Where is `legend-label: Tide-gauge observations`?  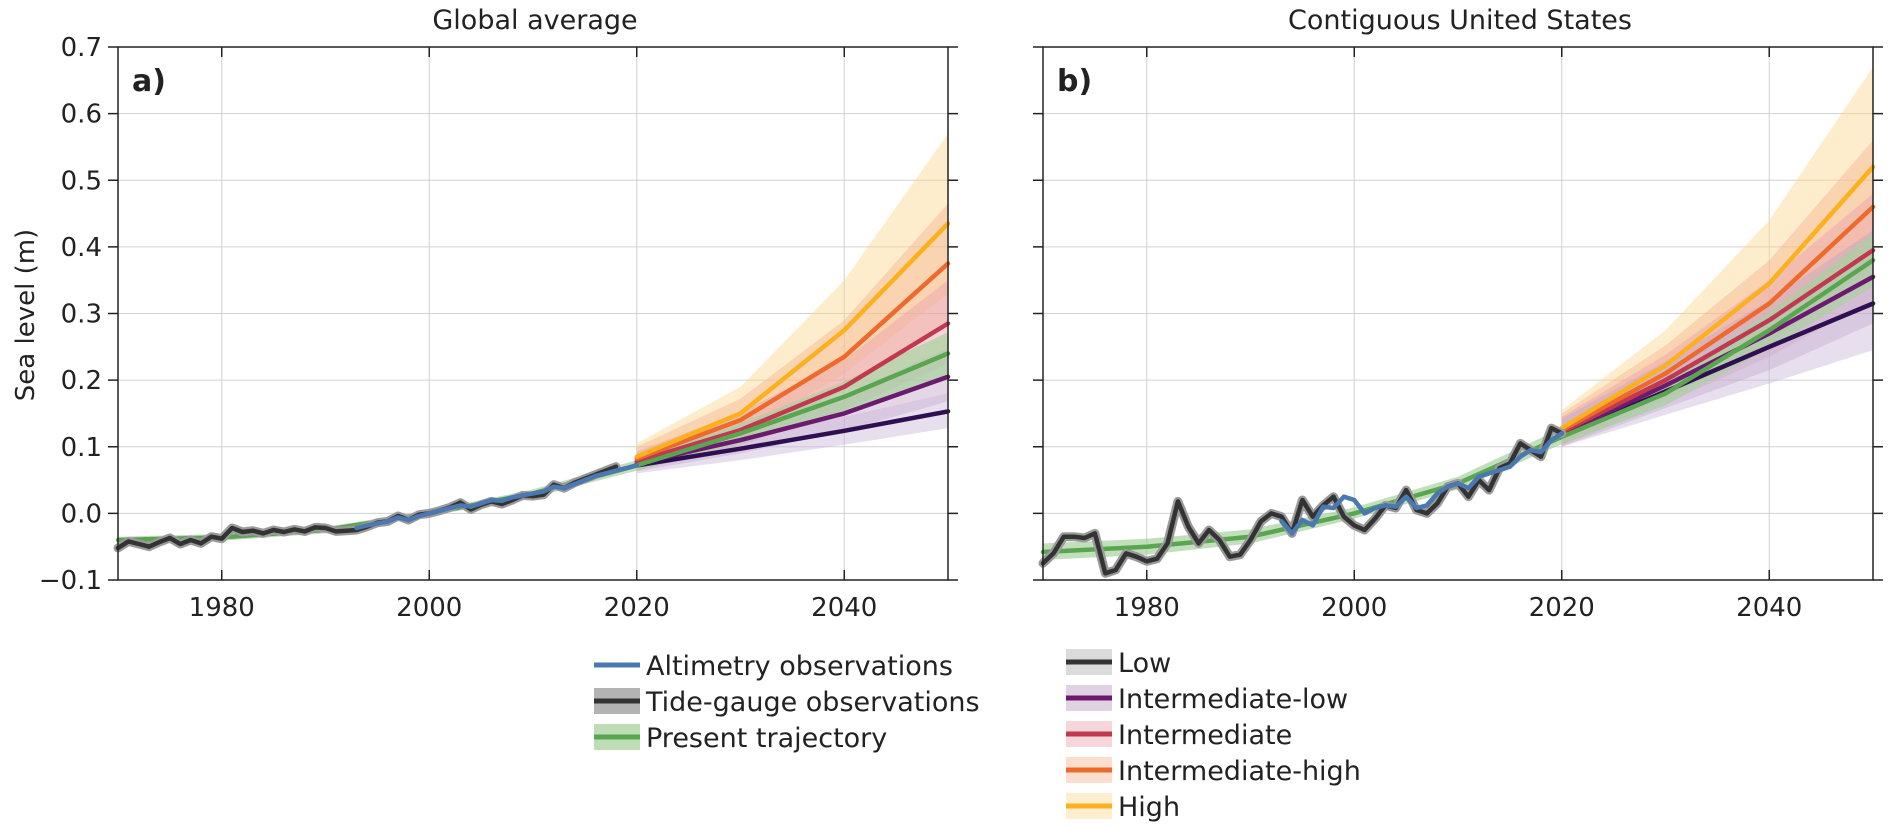 legend-label: Tide-gauge observations is located at coordinates (812, 702).